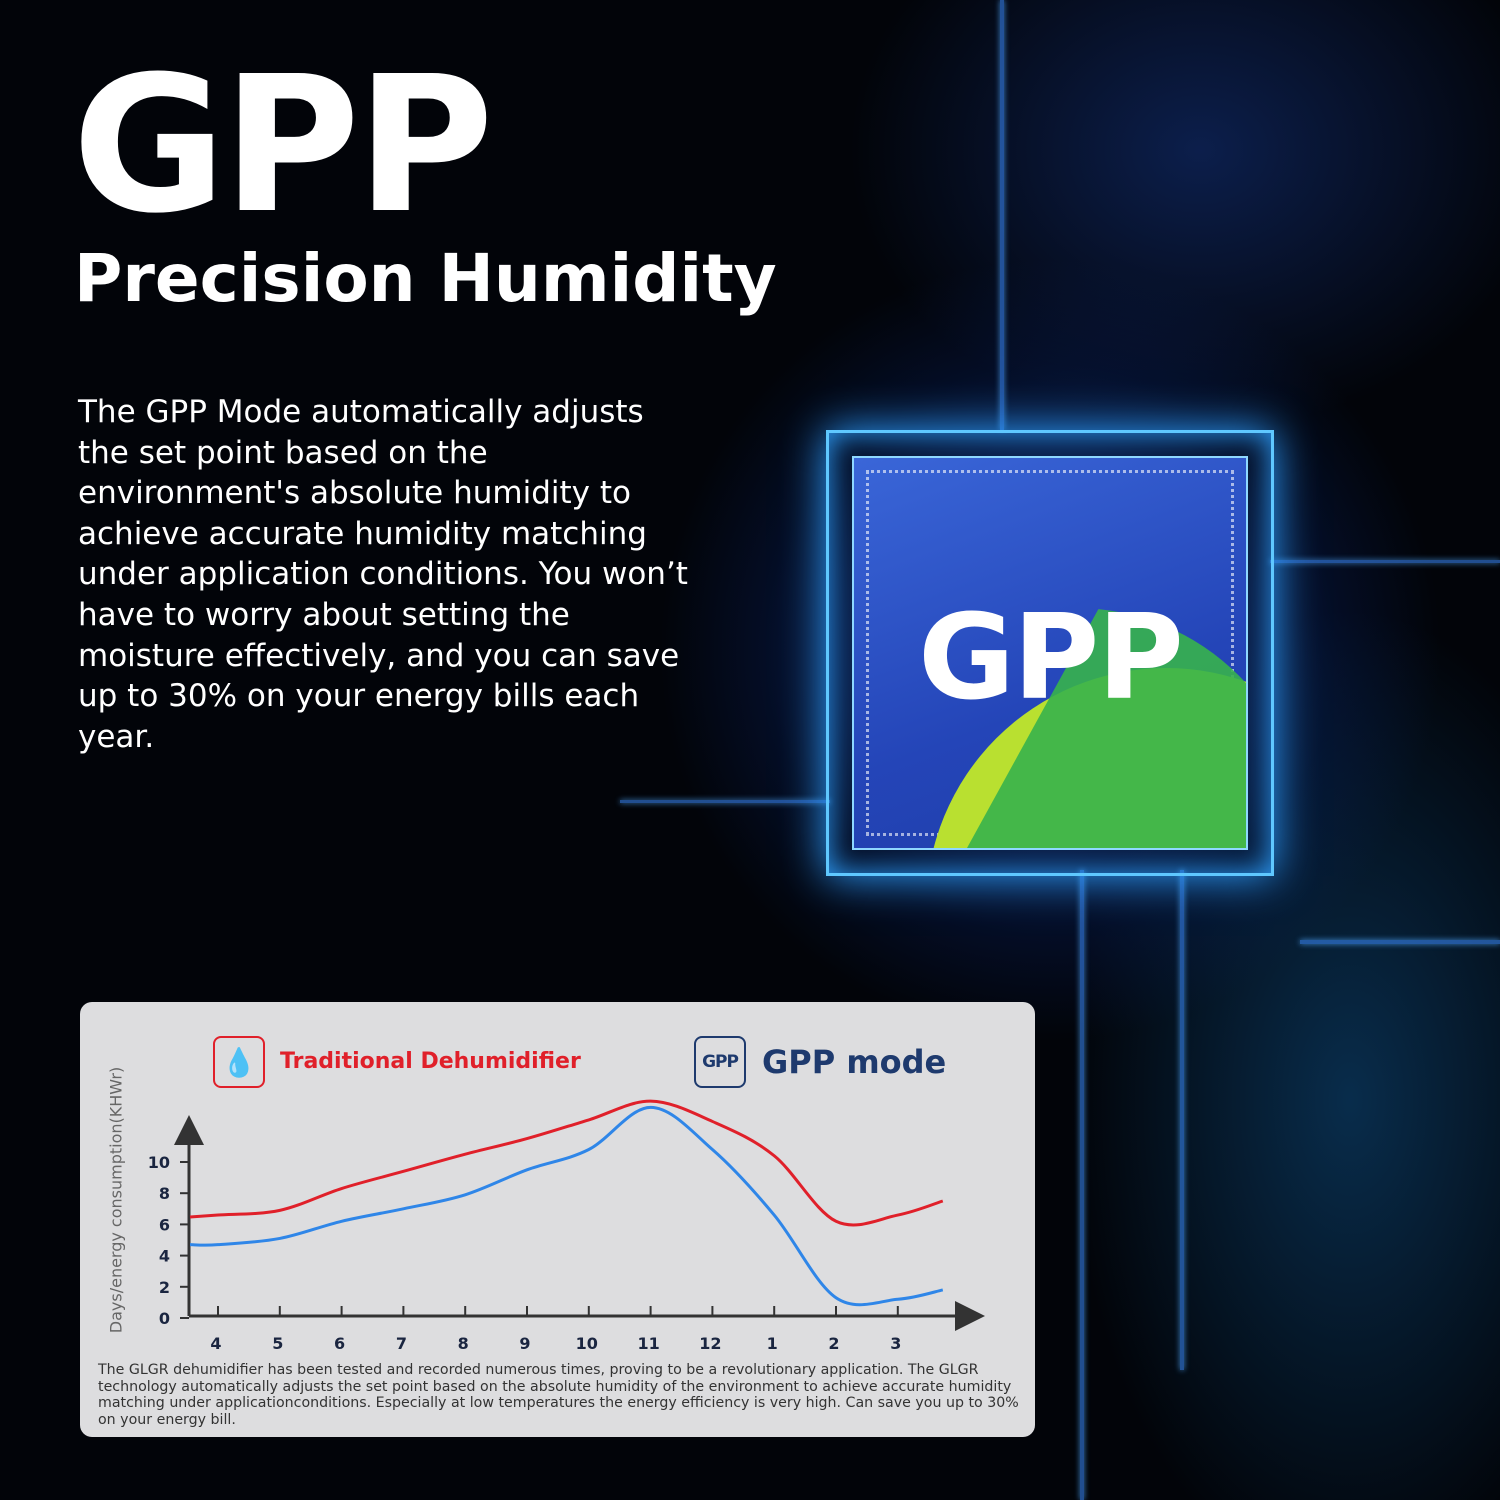 Image resolution: width=1500 pixels, height=1500 pixels. What do you see at coordinates (401, 1343) in the screenshot?
I see `x-tick-label: 7` at bounding box center [401, 1343].